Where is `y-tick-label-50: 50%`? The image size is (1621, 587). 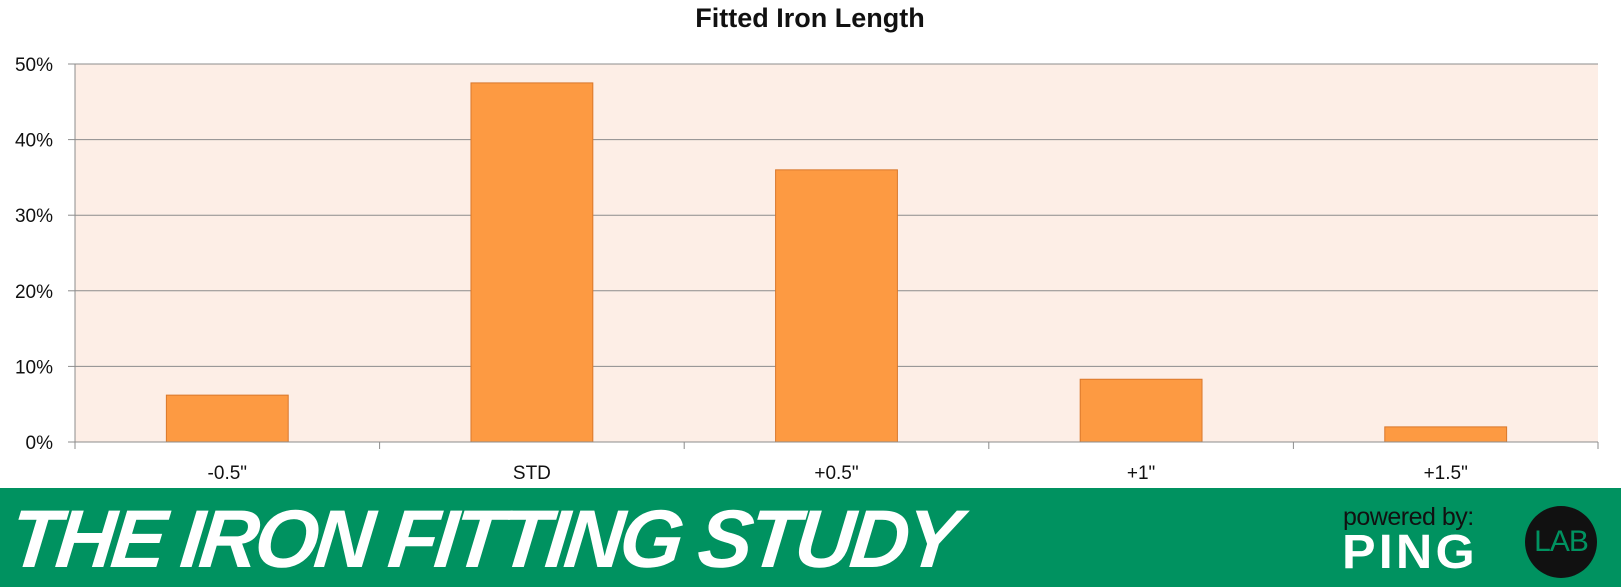
y-tick-label-50: 50% is located at coordinates (34, 65).